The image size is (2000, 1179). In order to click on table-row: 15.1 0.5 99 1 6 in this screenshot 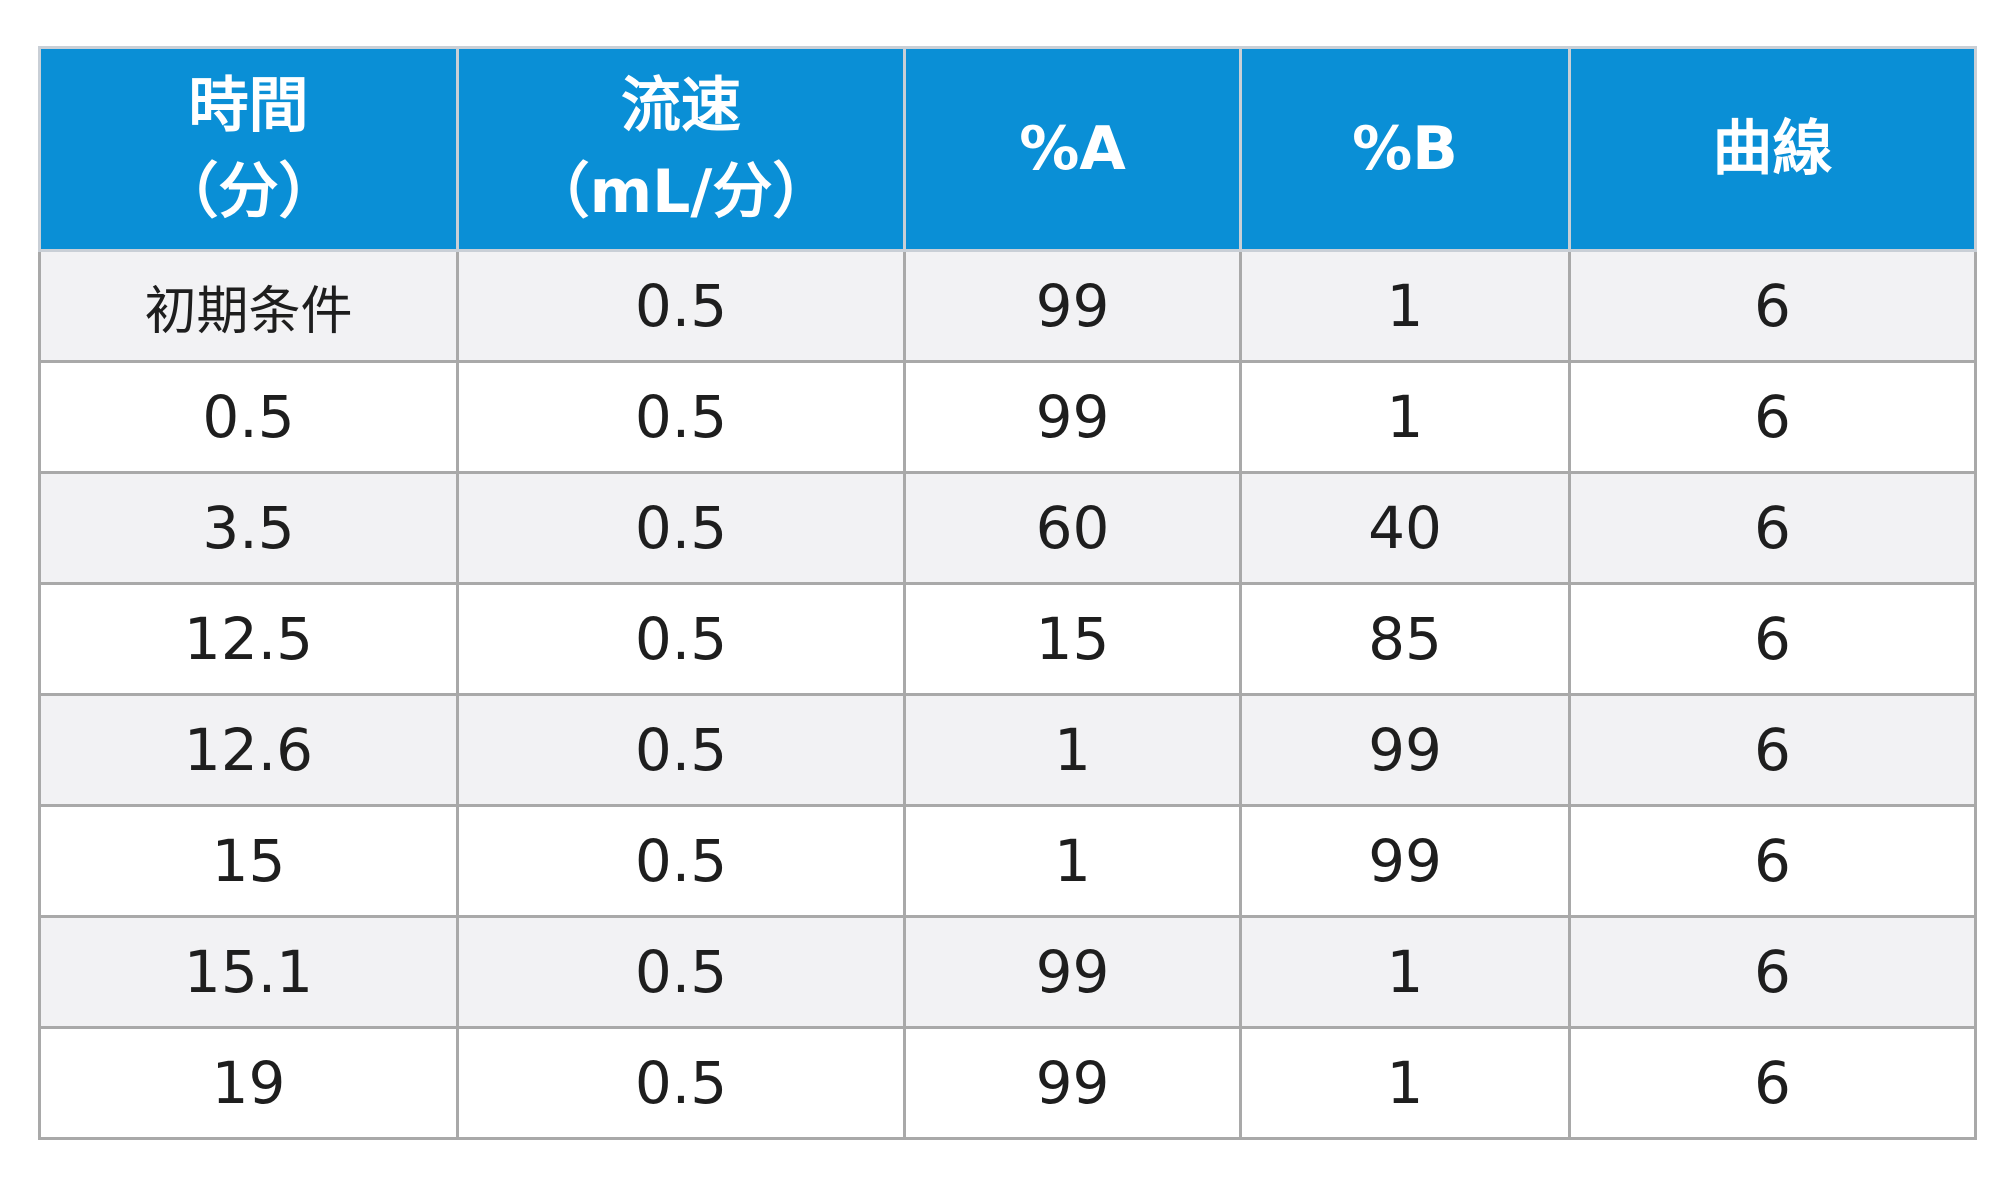, I will do `click(1007, 972)`.